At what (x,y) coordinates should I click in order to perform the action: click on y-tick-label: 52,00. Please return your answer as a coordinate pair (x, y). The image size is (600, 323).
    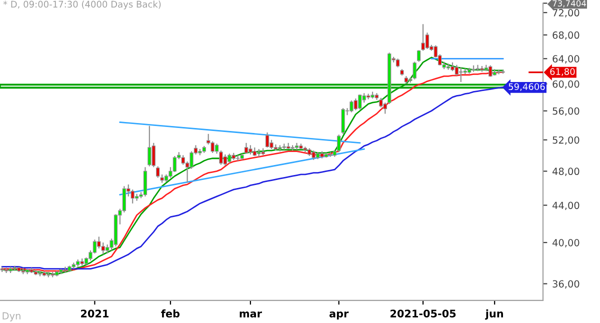
    Looking at the image, I should click on (566, 140).